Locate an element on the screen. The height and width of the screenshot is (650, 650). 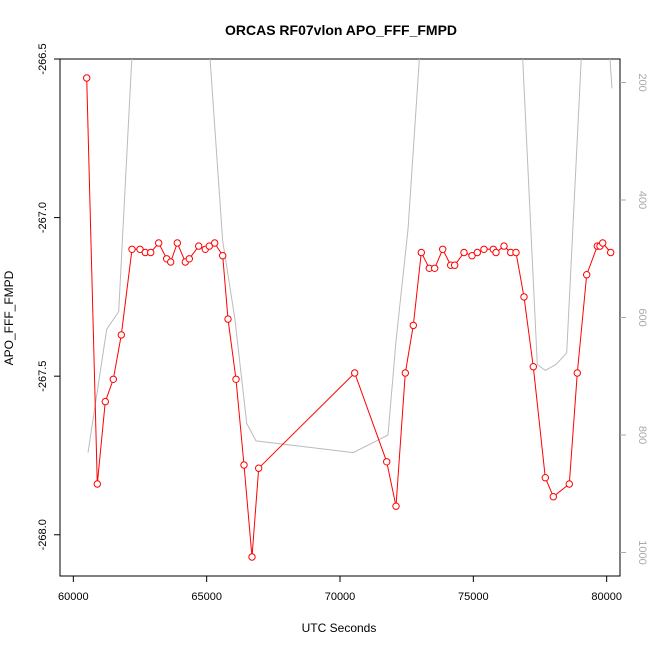
x-tick-label: 65000 is located at coordinates (206, 597).